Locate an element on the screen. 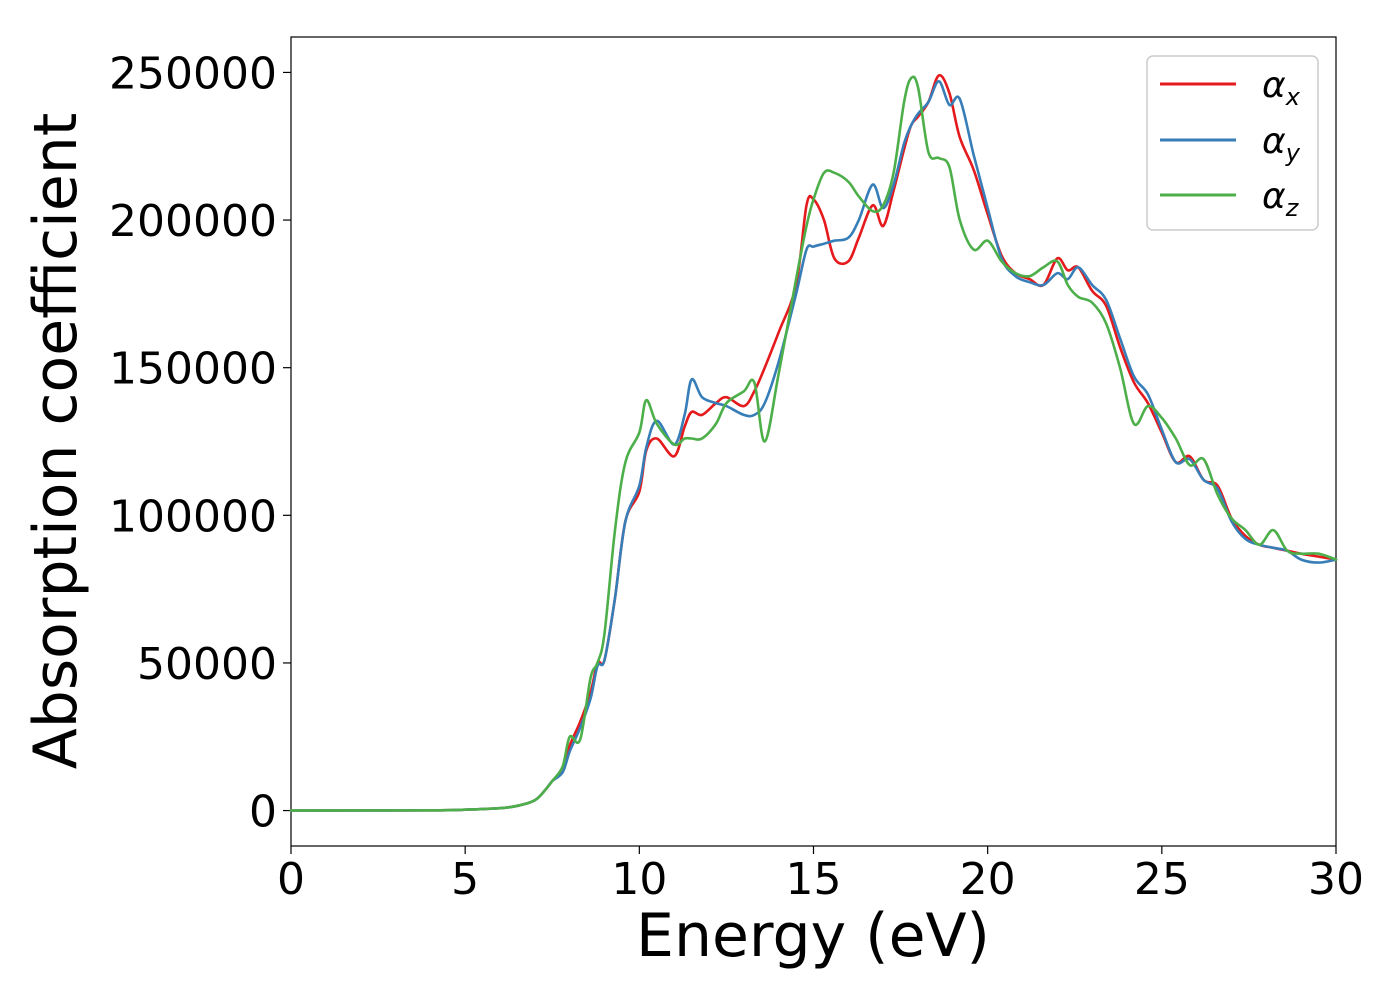 The image size is (1400, 1000). legend-label-z: αz is located at coordinates (1281, 199).